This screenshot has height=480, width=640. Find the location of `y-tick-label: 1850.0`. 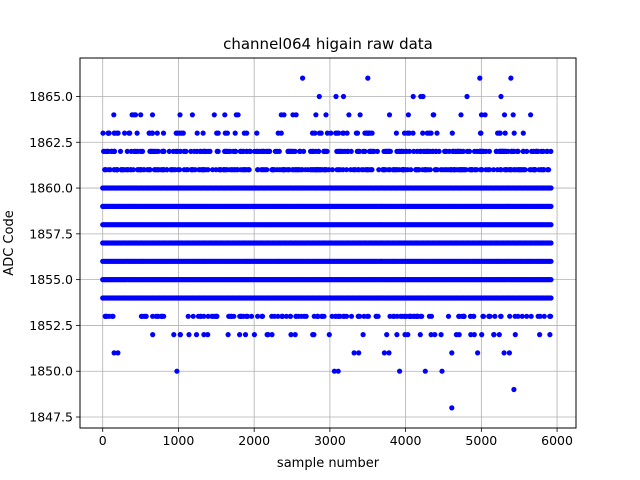

y-tick-label: 1850.0 is located at coordinates (51, 371).